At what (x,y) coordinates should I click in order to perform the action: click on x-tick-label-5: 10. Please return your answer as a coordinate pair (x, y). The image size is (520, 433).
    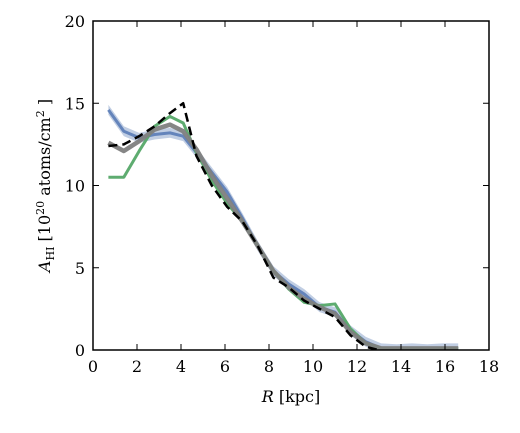
    Looking at the image, I should click on (313, 366).